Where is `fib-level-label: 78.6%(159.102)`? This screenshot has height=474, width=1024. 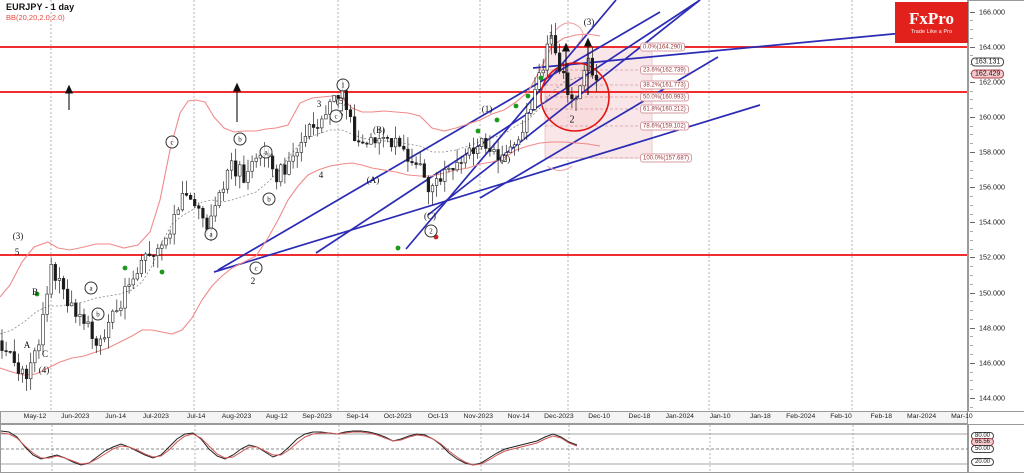
fib-level-label: 78.6%(159.102) is located at coordinates (664, 126).